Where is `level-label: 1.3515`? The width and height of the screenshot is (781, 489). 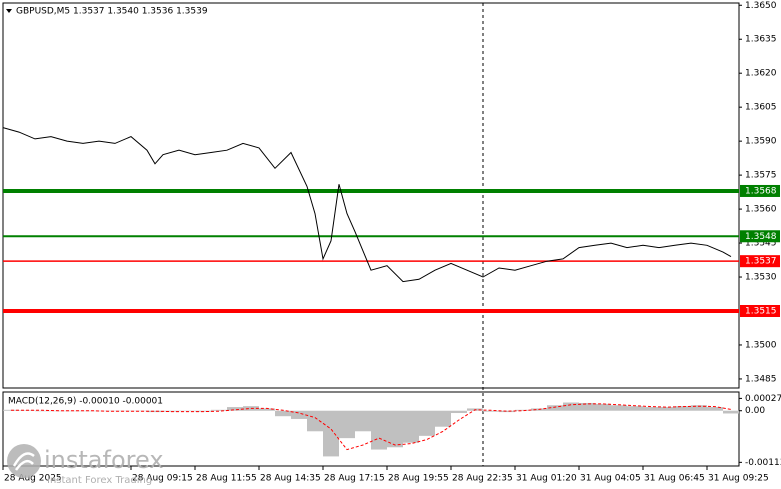 level-label: 1.3515 is located at coordinates (761, 312).